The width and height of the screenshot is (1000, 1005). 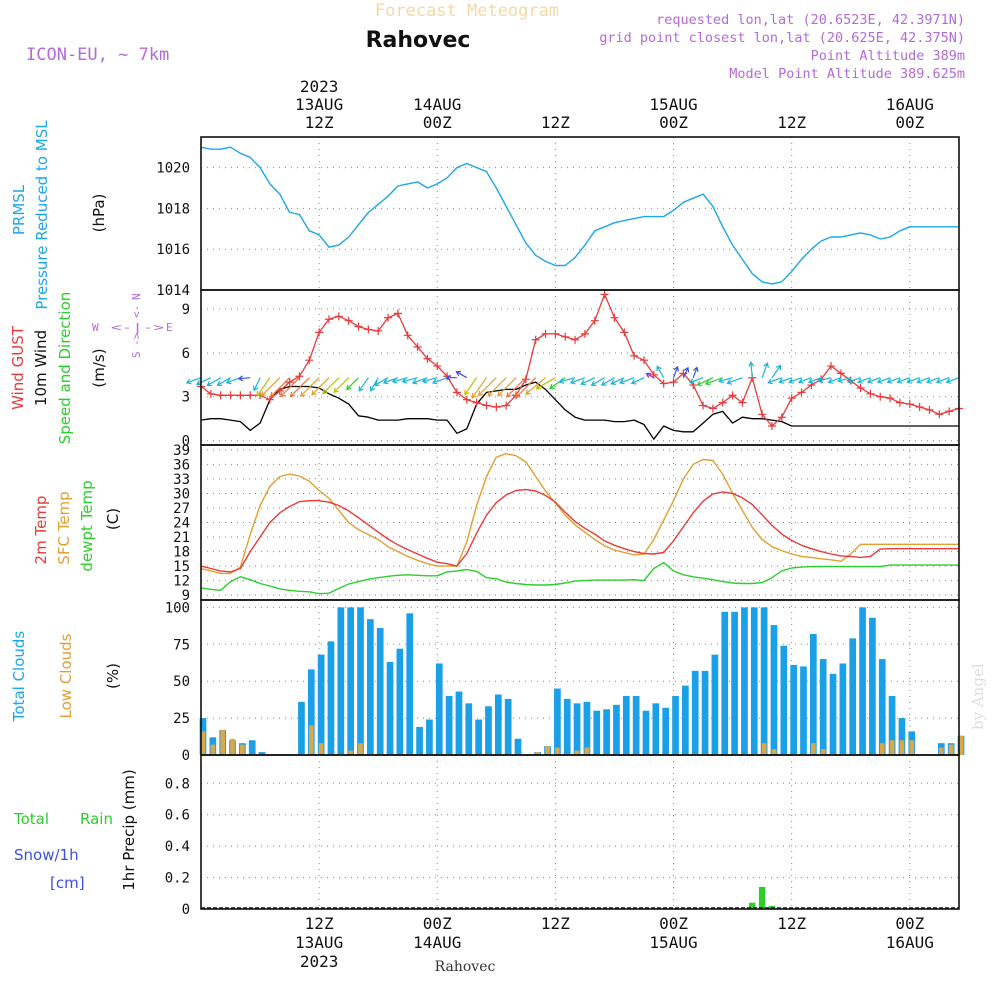 What do you see at coordinates (810, 20) in the screenshot?
I see `requested-coords: requested lon,lat (20.6523E, 42.3971N)` at bounding box center [810, 20].